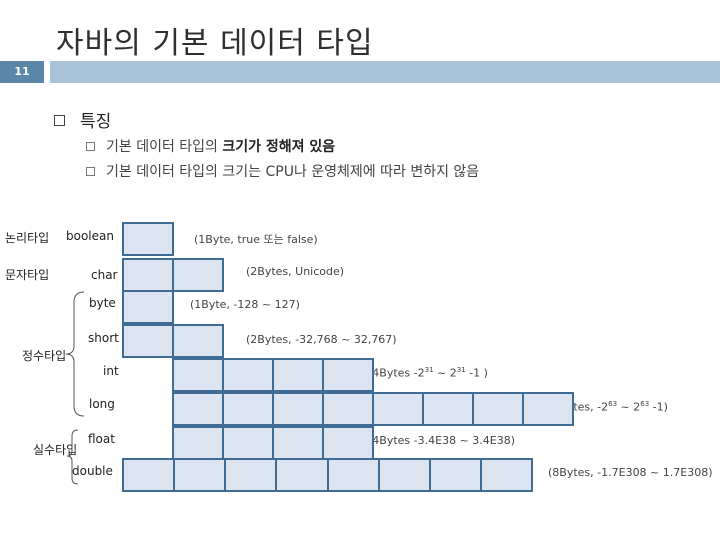 The image size is (720, 540). I want to click on real-brace, so click(72, 457).